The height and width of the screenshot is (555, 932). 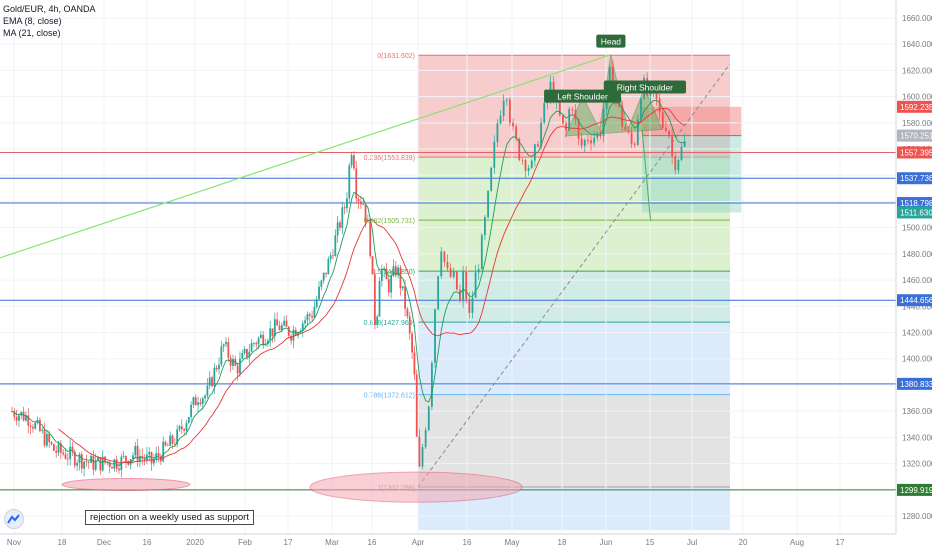 What do you see at coordinates (169, 517) in the screenshot?
I see `note-text-box: rejection on a weekly used as support` at bounding box center [169, 517].